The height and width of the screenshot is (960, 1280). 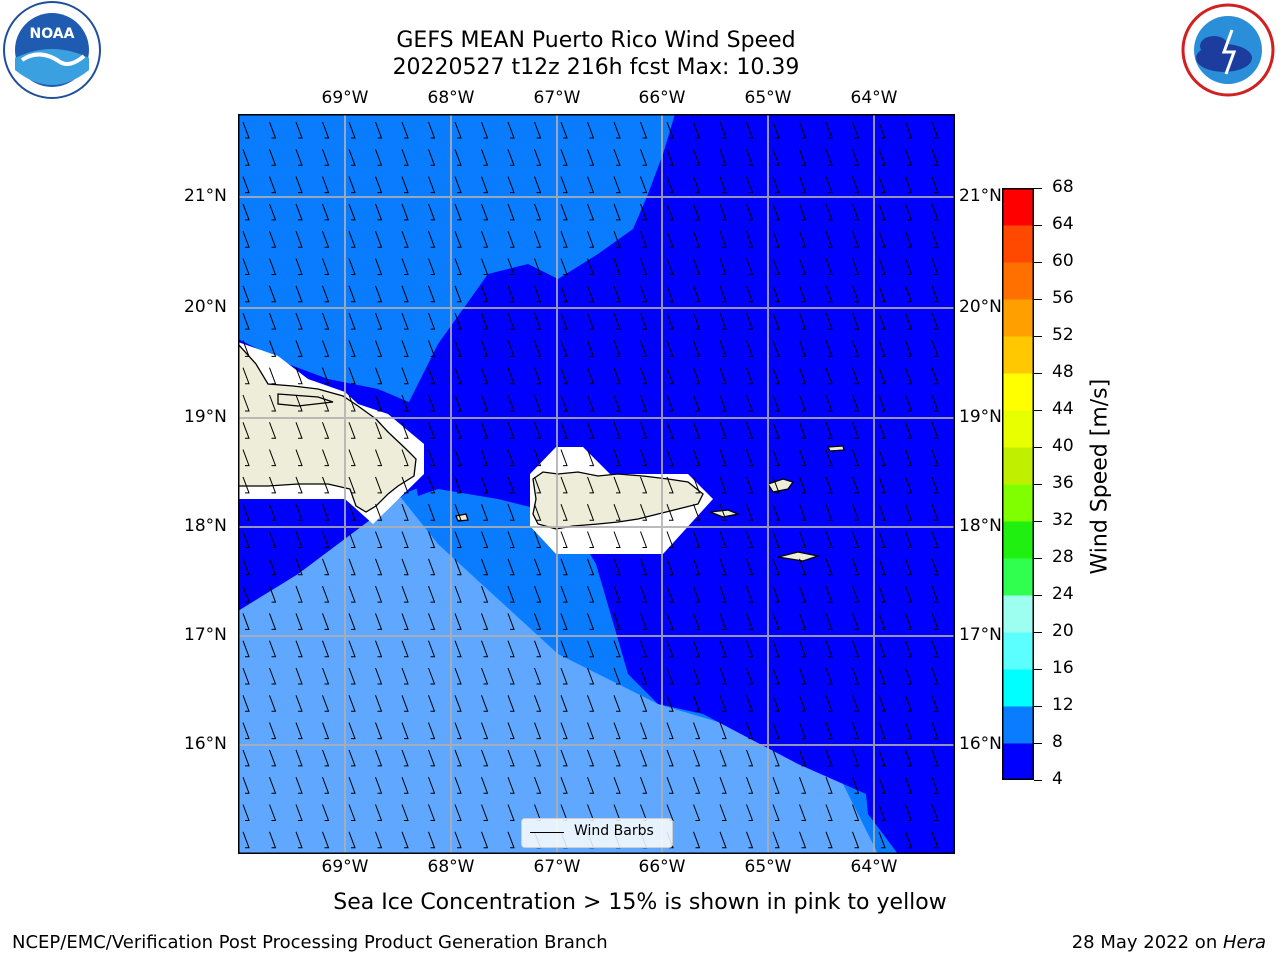 What do you see at coordinates (1063, 298) in the screenshot?
I see `colorbar-tick-label: 56` at bounding box center [1063, 298].